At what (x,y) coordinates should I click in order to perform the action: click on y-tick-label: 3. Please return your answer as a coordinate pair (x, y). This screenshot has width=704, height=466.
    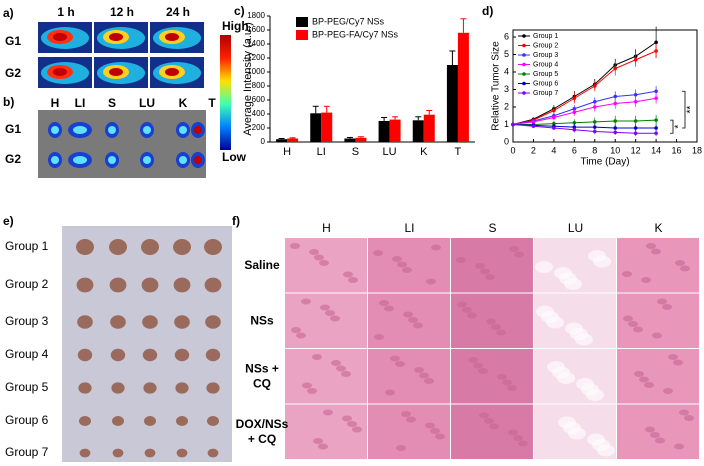
    Looking at the image, I should click on (506, 89).